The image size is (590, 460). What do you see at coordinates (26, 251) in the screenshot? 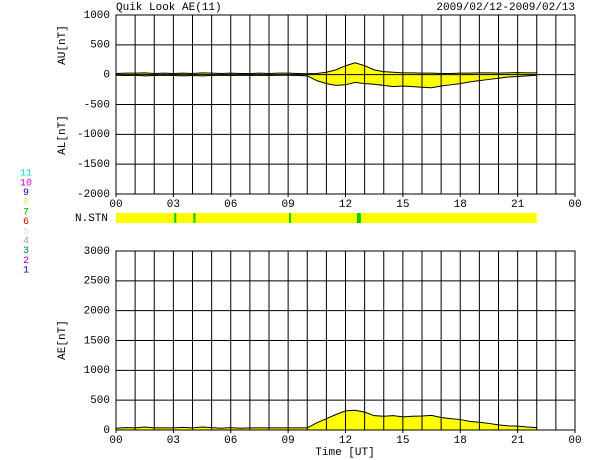
I see `station-number: 3` at bounding box center [26, 251].